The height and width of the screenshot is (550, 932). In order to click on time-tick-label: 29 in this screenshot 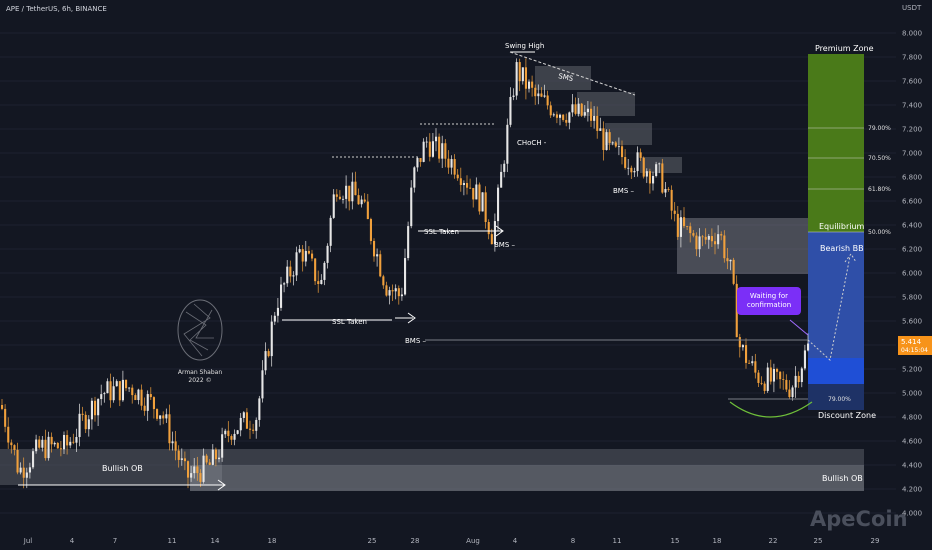, I will do `click(875, 541)`.